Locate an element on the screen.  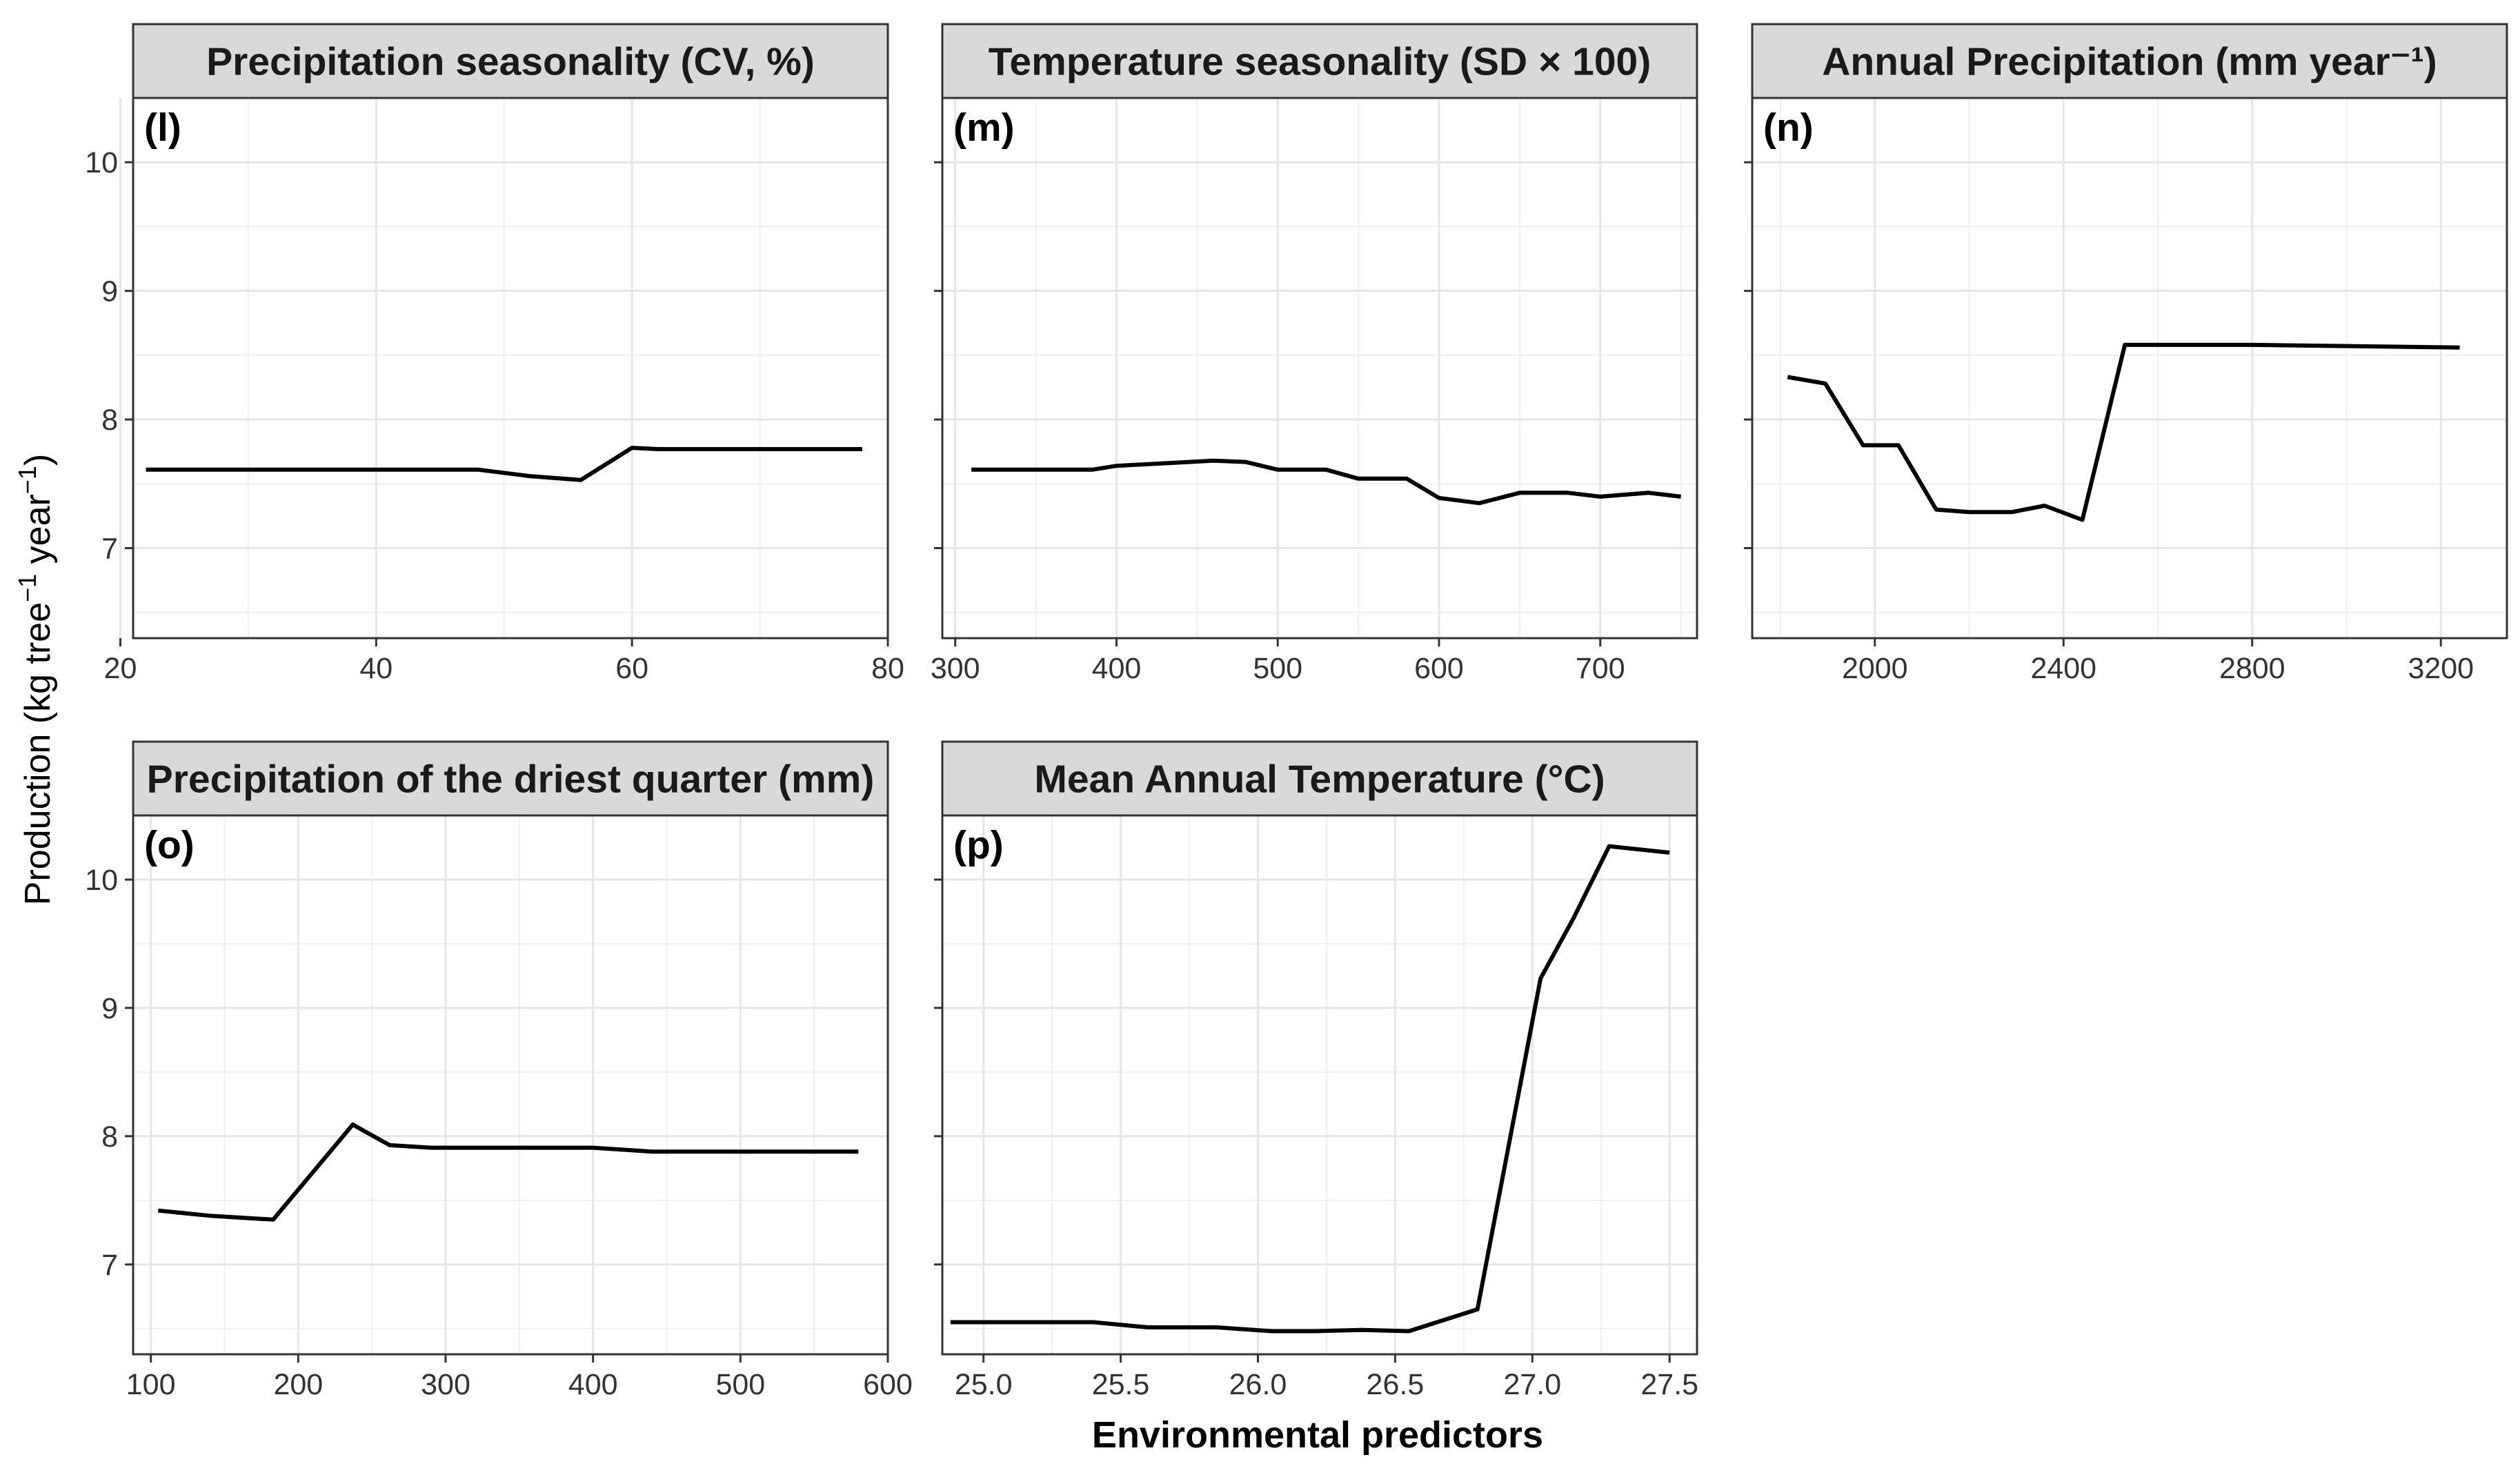
x-axis-title: Environmental predictors is located at coordinates (1317, 1435).